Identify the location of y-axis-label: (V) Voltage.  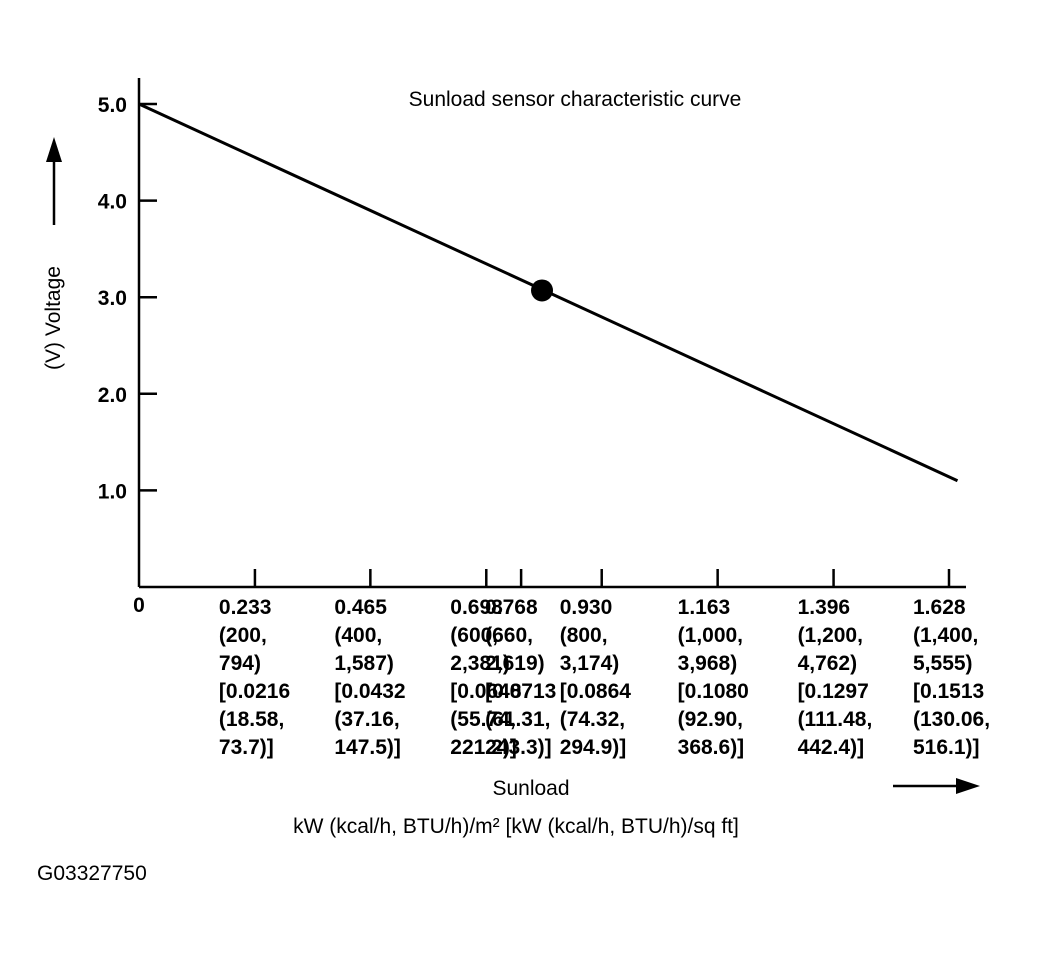
(53, 318).